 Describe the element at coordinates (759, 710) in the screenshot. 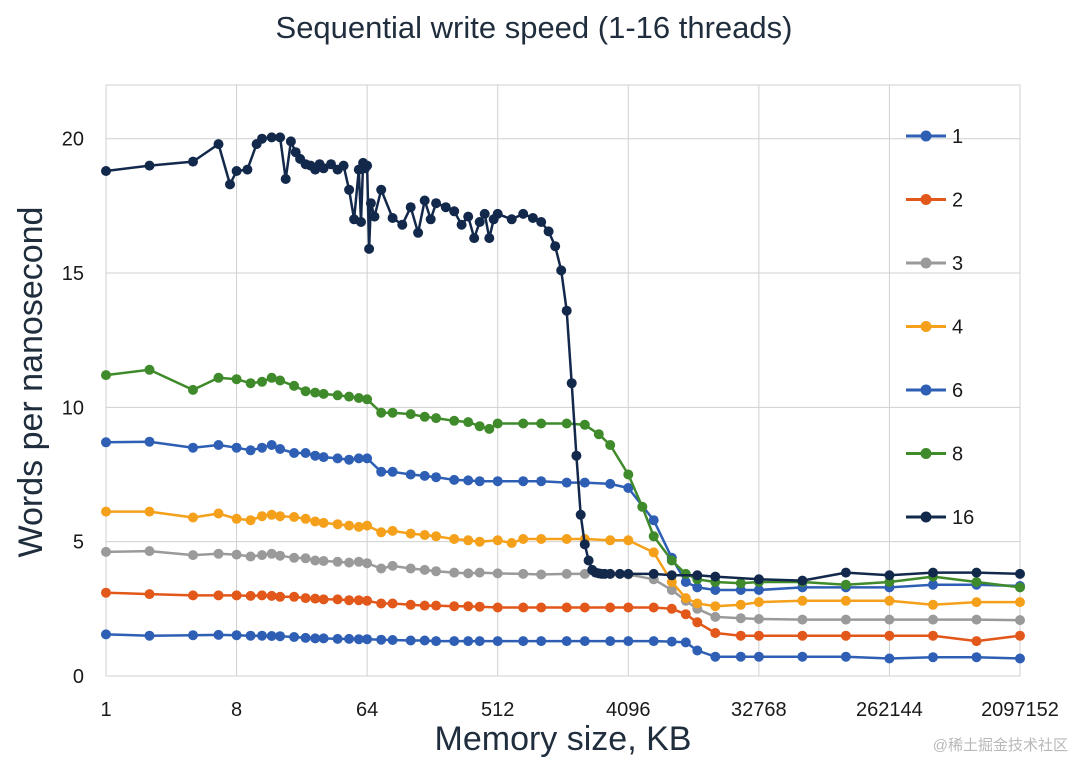

I see `x-tick-label: 32768` at that location.